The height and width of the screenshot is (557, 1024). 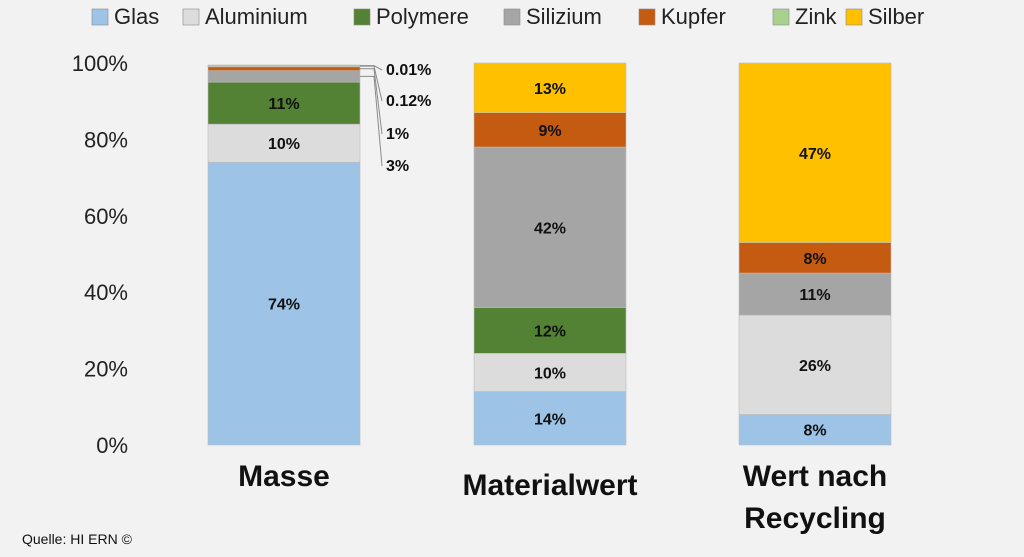 I want to click on bar-segment-masse-aluminium, so click(x=284, y=143).